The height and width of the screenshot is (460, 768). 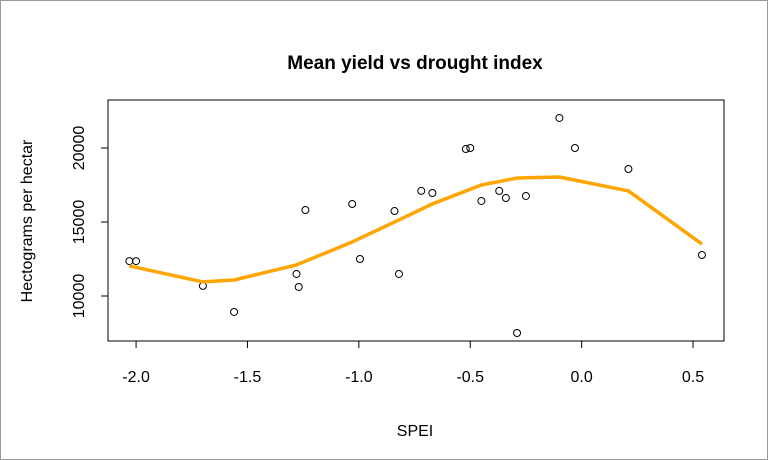 I want to click on y-tick-label: 10000, so click(x=79, y=296).